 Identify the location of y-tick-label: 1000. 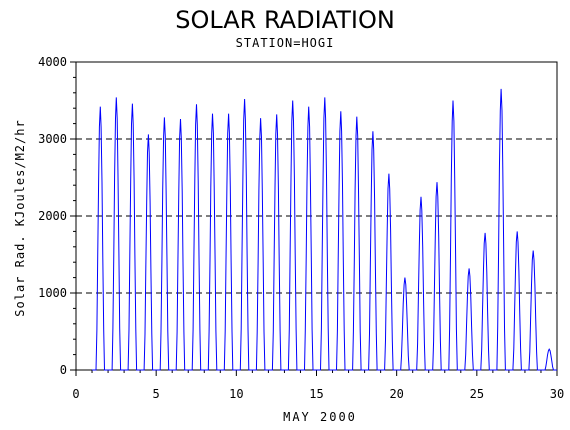
(52, 293).